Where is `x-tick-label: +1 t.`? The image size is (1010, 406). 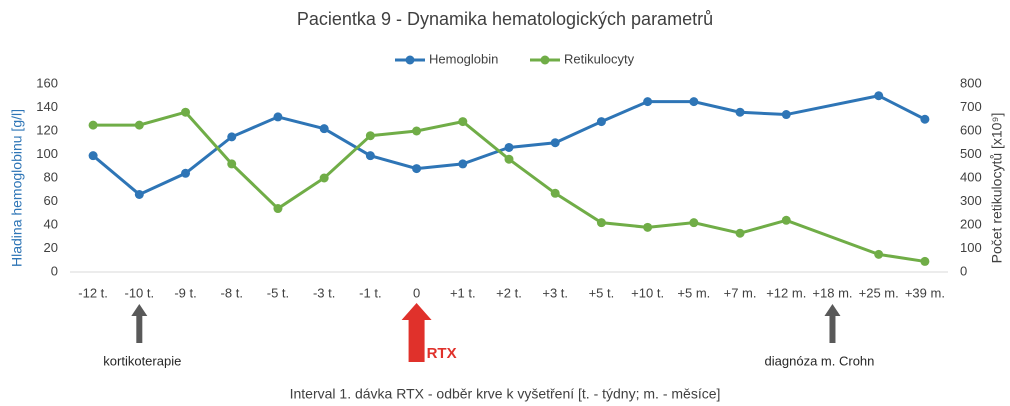 x-tick-label: +1 t. is located at coordinates (463, 292).